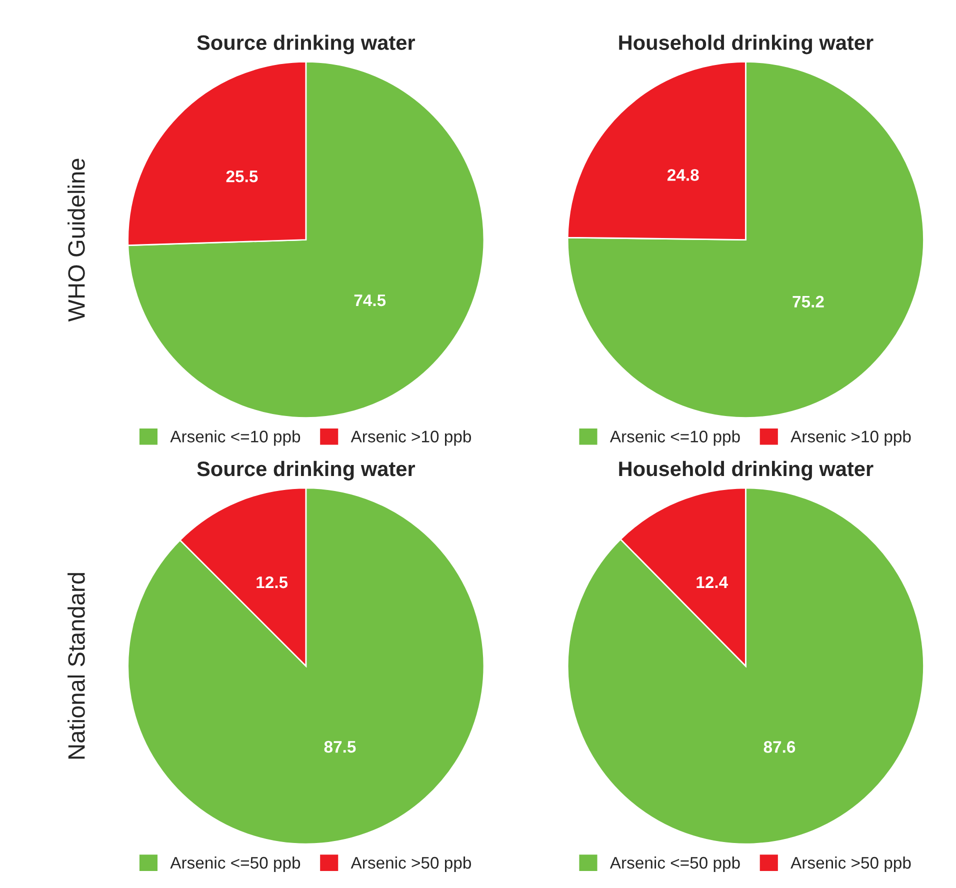  Describe the element at coordinates (76, 666) in the screenshot. I see `text: National Standard` at that location.